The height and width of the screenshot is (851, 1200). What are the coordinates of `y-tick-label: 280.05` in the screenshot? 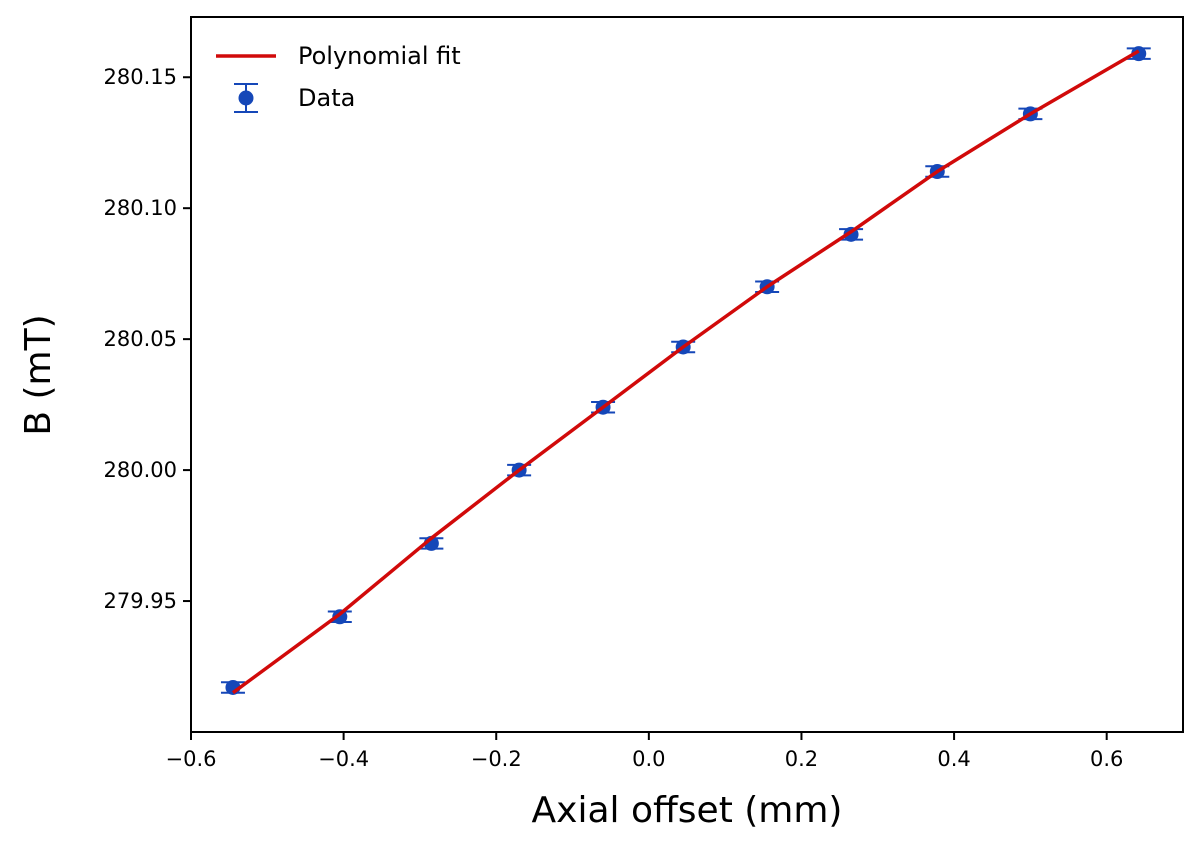 It's located at (140, 339).